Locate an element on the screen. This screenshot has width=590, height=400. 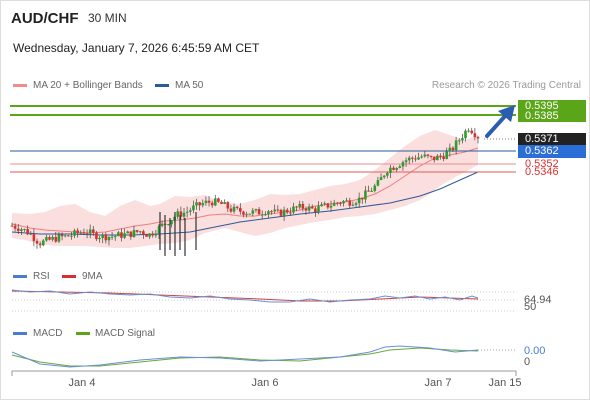
rsi-ma-title: 9MA is located at coordinates (92, 276).